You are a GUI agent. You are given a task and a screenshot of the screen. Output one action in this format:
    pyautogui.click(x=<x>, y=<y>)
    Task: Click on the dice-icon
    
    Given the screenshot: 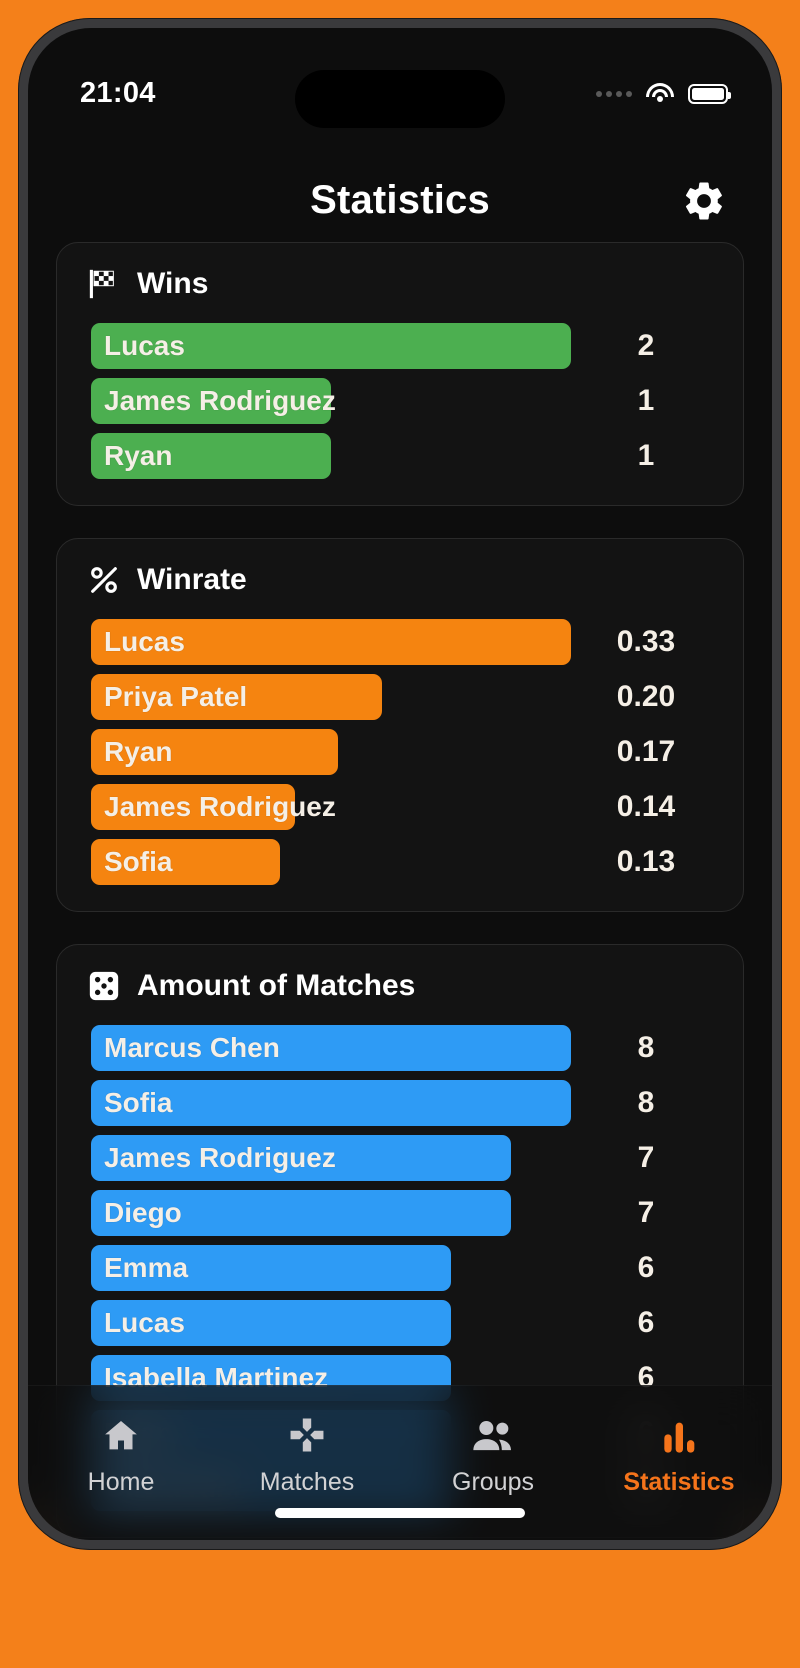 What is the action you would take?
    pyautogui.click(x=104, y=986)
    